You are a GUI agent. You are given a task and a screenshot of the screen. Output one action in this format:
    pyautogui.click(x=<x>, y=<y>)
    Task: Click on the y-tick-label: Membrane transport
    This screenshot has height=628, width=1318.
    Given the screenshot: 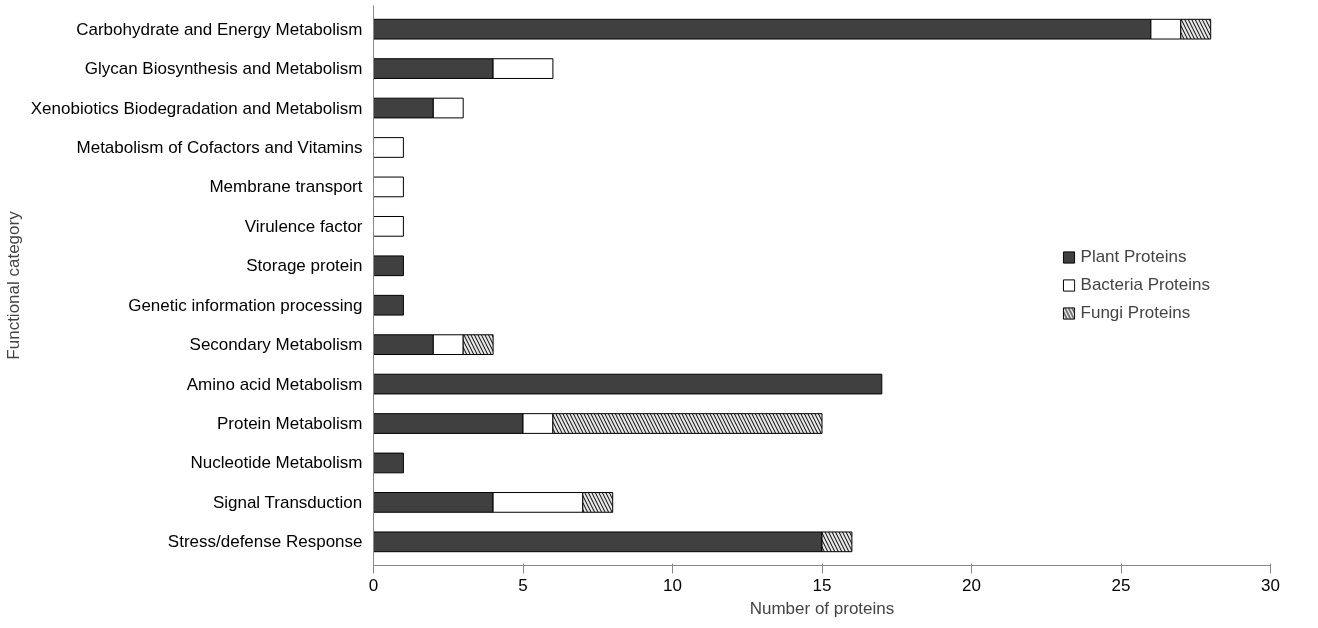 What is the action you would take?
    pyautogui.click(x=286, y=187)
    